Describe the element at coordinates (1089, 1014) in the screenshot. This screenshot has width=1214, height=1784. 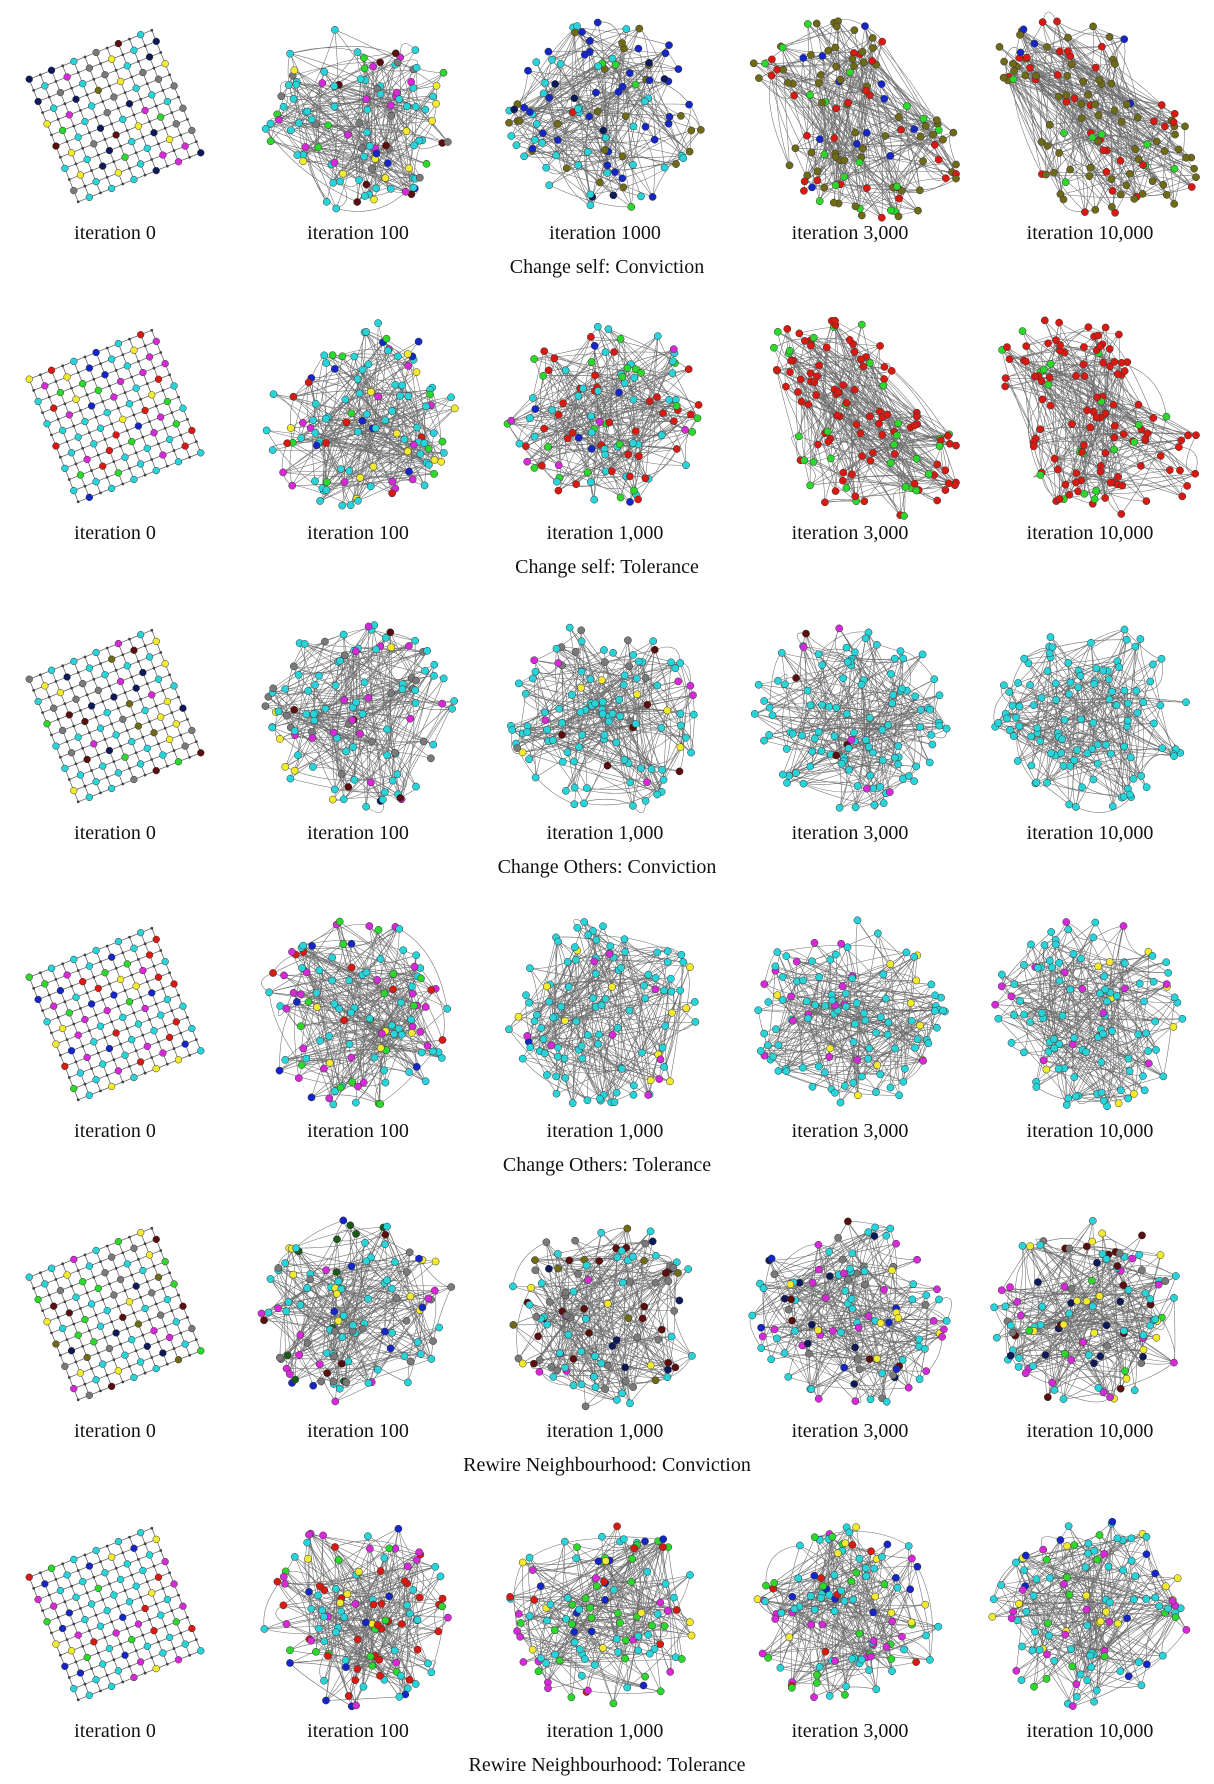
I see `network-graph` at that location.